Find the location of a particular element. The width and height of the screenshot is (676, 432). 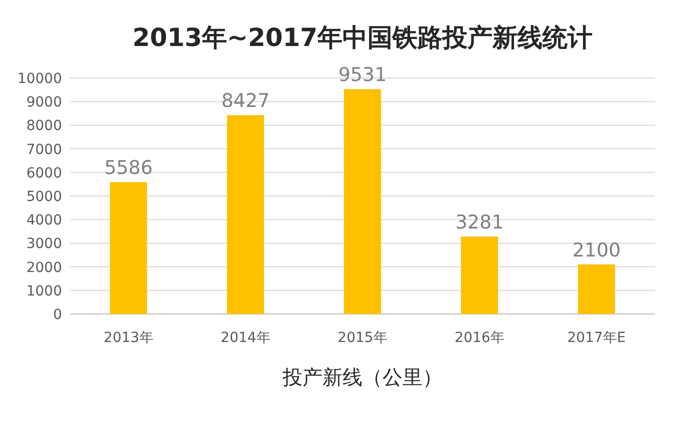

x-tick-label: 2017年E is located at coordinates (596, 338).